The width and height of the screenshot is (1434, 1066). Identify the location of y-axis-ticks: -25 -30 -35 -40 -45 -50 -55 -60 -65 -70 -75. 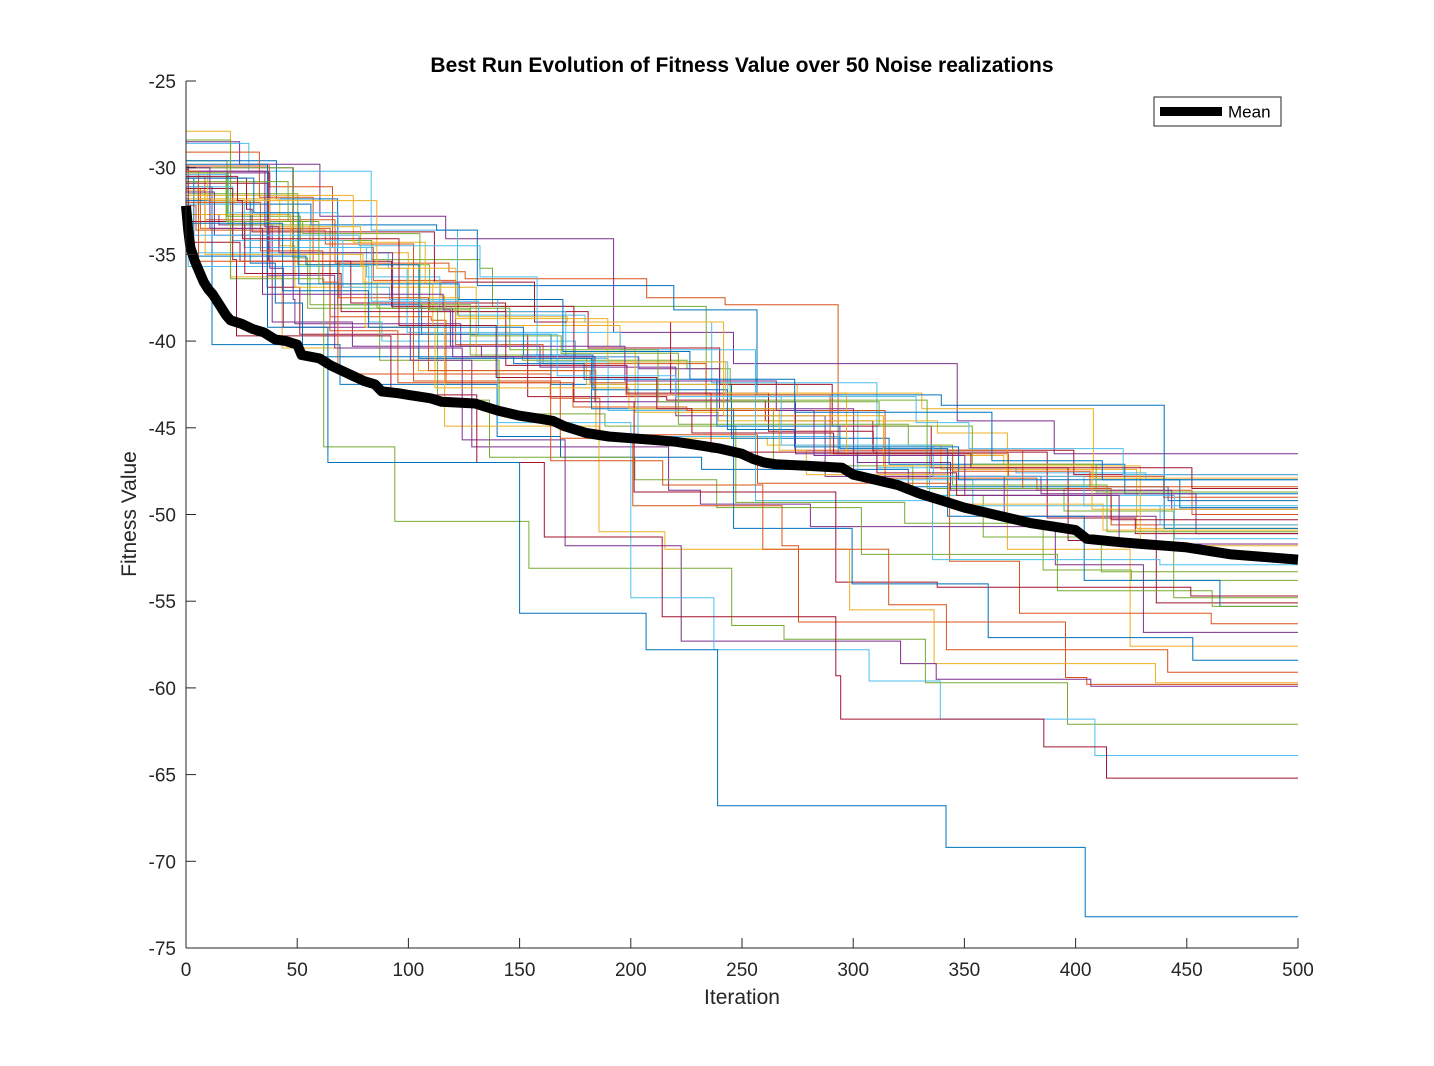
(172, 516).